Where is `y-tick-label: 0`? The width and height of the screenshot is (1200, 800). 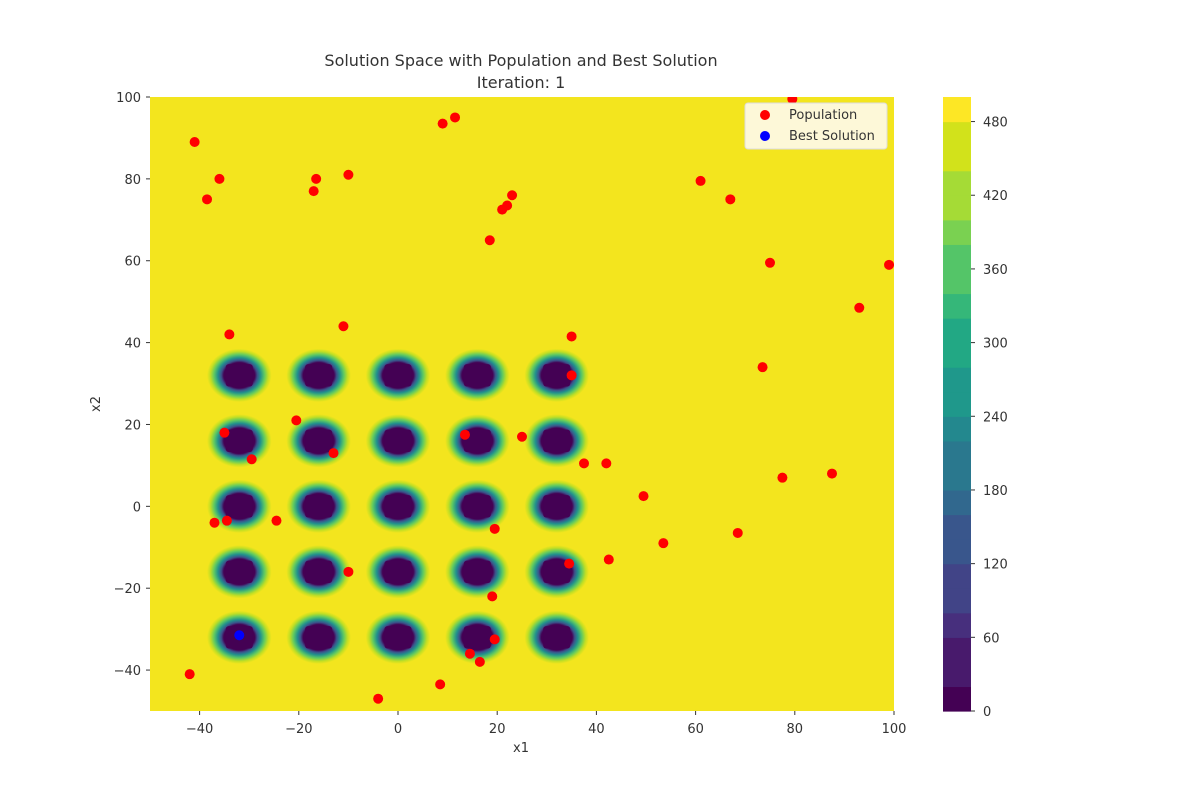 y-tick-label: 0 is located at coordinates (137, 507).